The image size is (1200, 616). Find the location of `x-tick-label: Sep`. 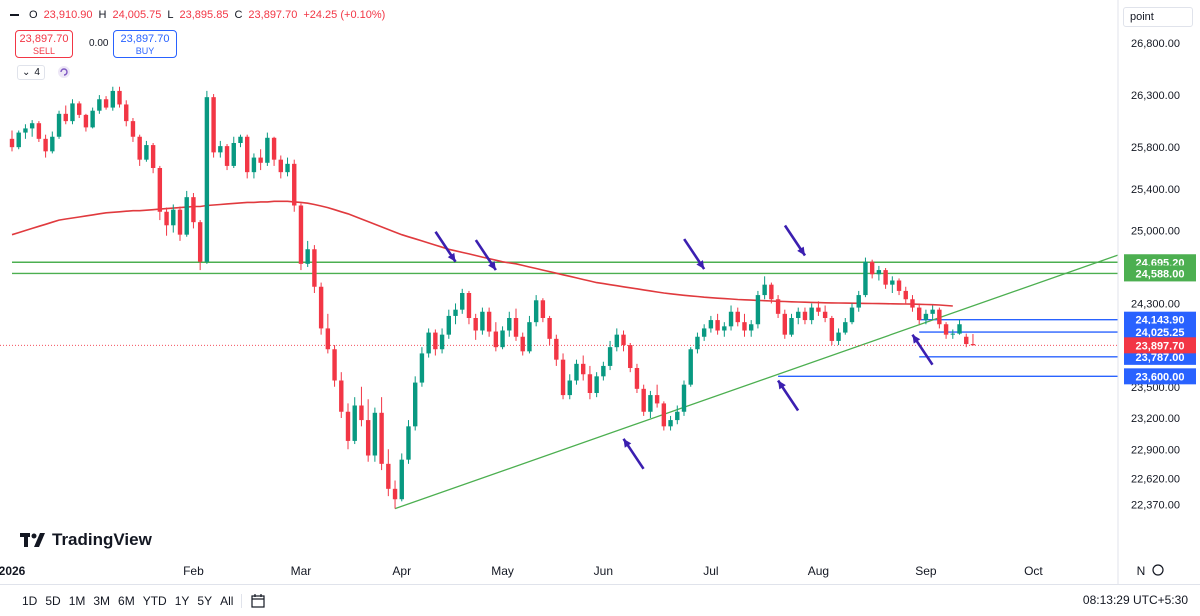

x-tick-label: Sep is located at coordinates (926, 571).